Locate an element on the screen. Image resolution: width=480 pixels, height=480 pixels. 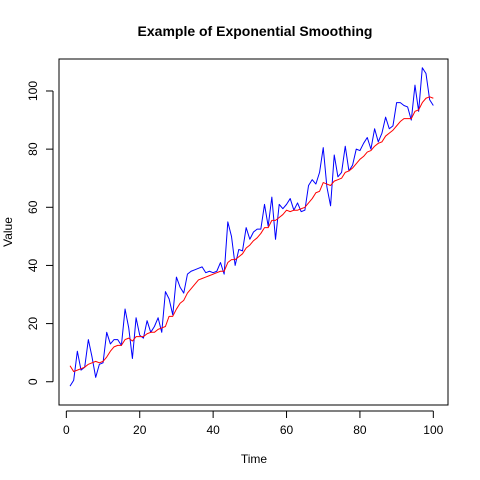
x-tick-label: 80 is located at coordinates (360, 430).